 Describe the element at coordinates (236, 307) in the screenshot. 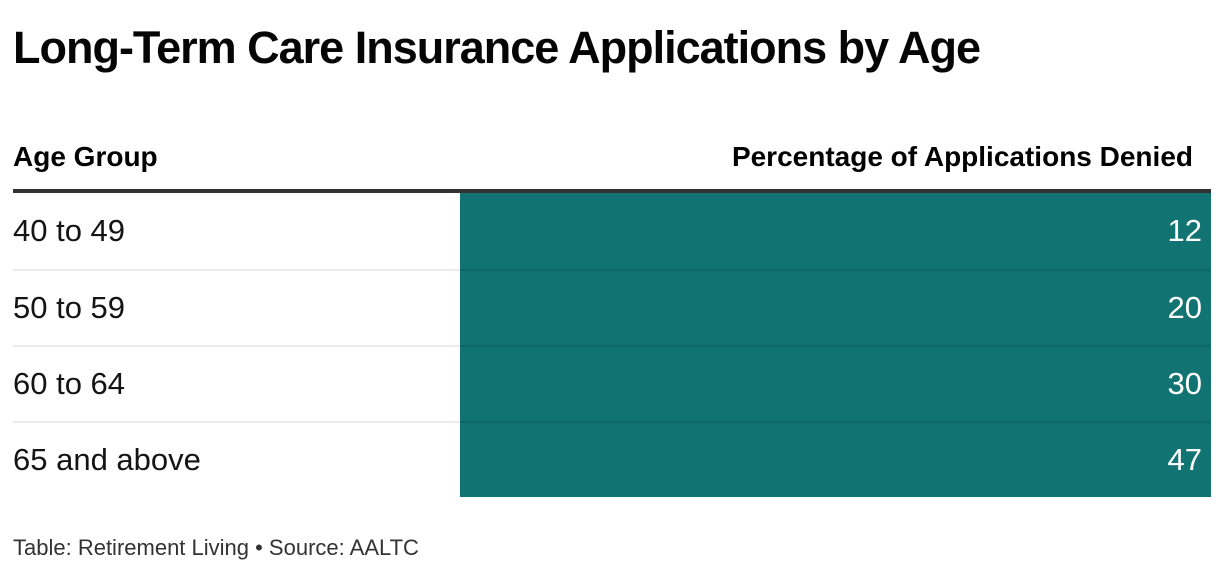

I see `age-group-cell: 50 to 59` at that location.